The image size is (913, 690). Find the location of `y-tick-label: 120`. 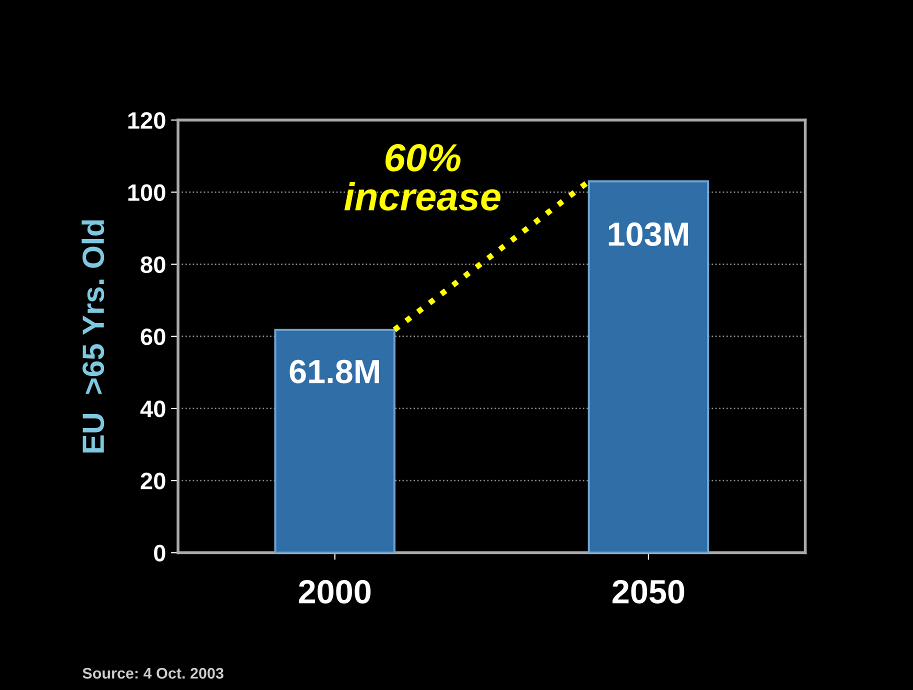

y-tick-label: 120 is located at coordinates (147, 120).